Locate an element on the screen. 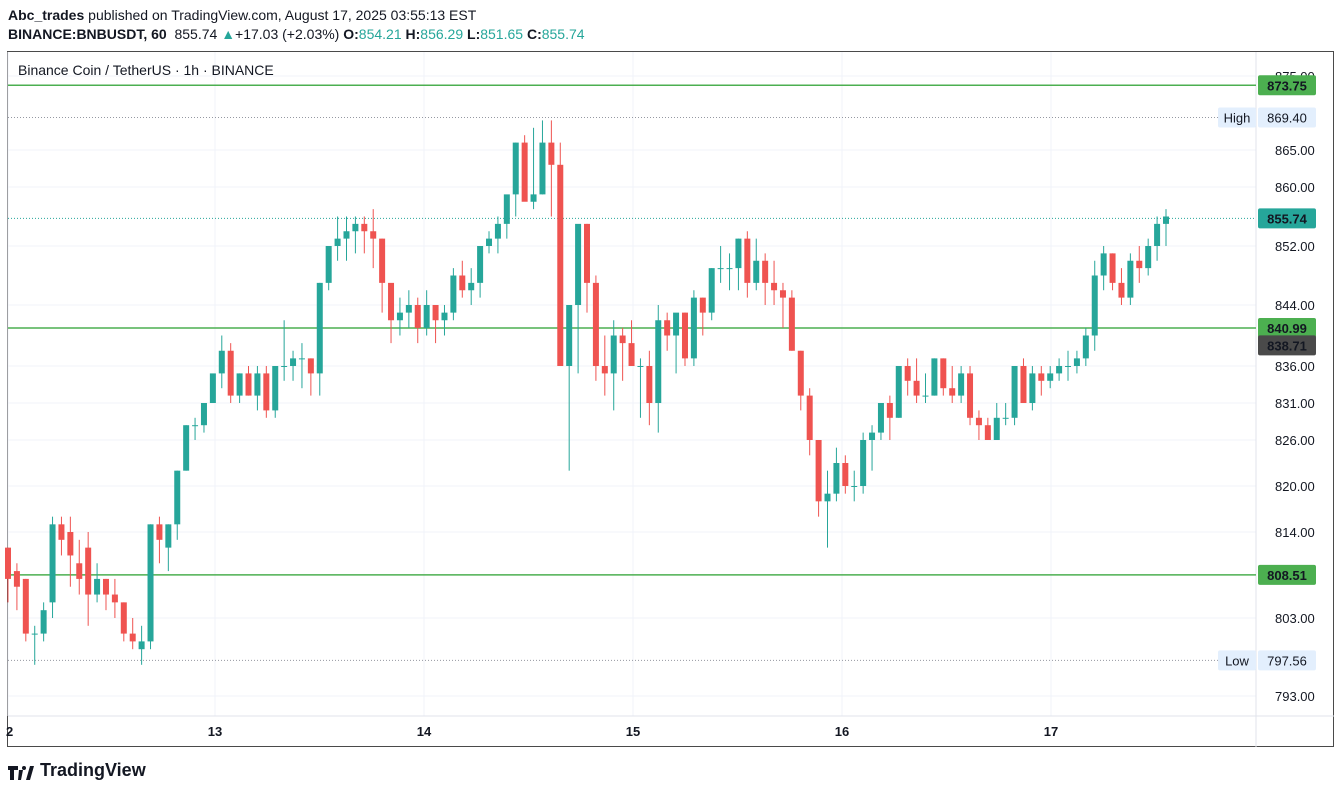 The width and height of the screenshot is (1343, 792). price-tag-value: 838.71 is located at coordinates (1287, 345).